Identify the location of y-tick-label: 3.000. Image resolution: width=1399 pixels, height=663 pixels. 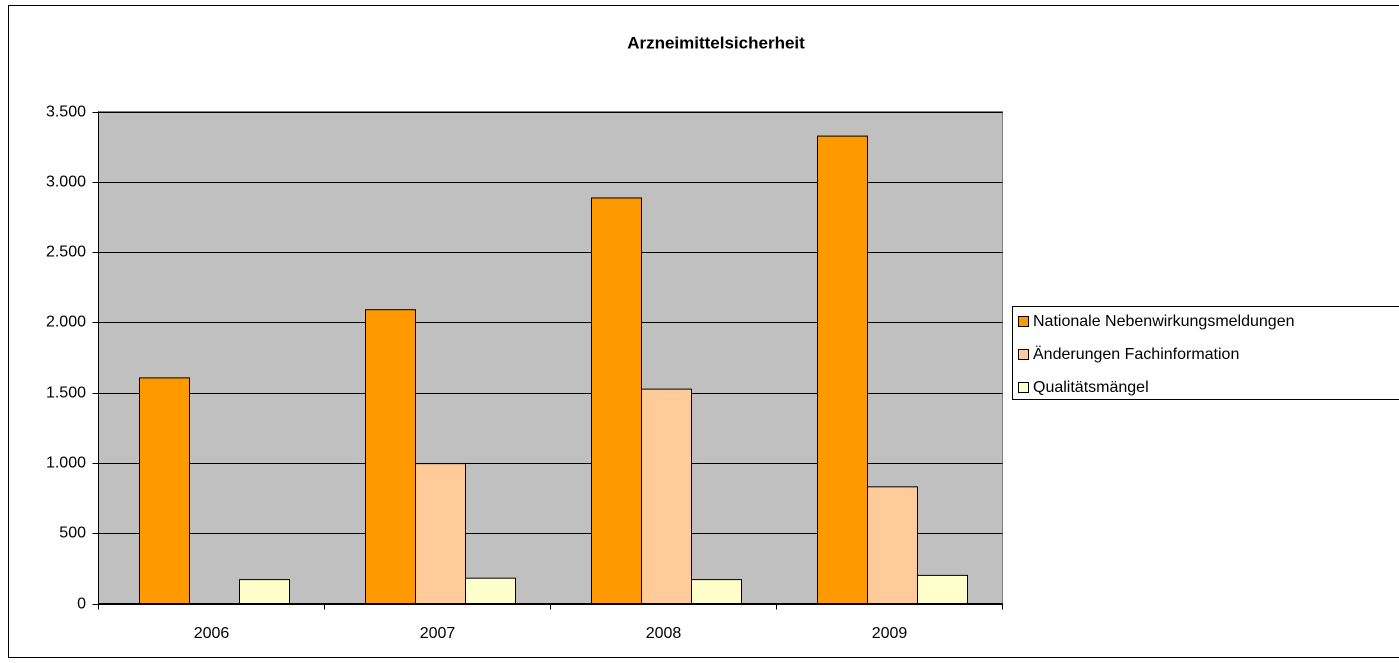
(66, 182).